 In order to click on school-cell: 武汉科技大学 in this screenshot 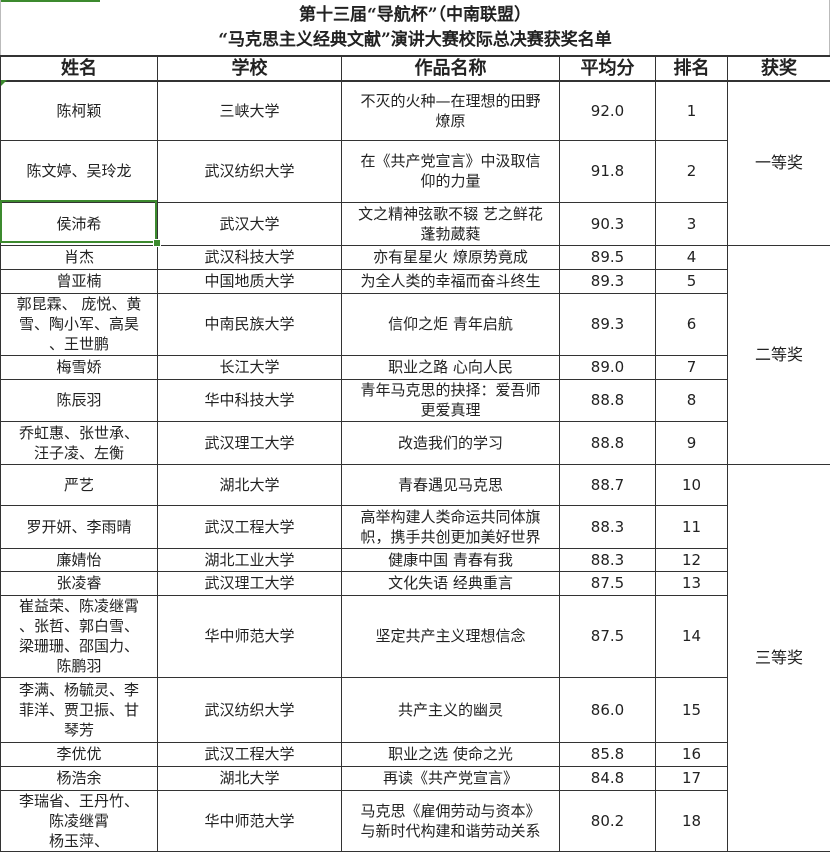, I will do `click(250, 257)`.